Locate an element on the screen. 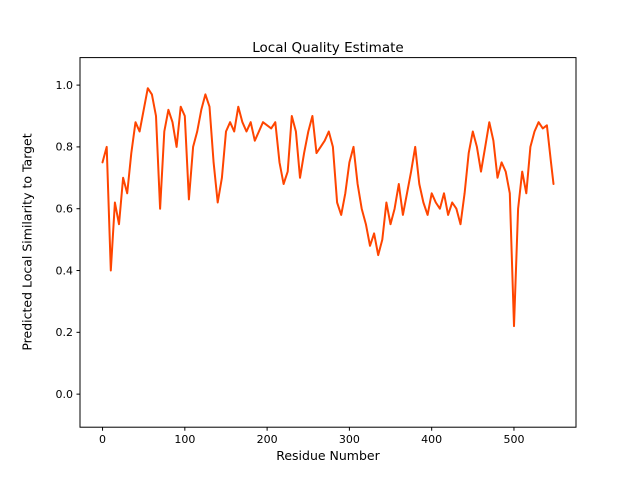 This screenshot has width=640, height=480. y-tick-label: 0.4 is located at coordinates (65, 270).